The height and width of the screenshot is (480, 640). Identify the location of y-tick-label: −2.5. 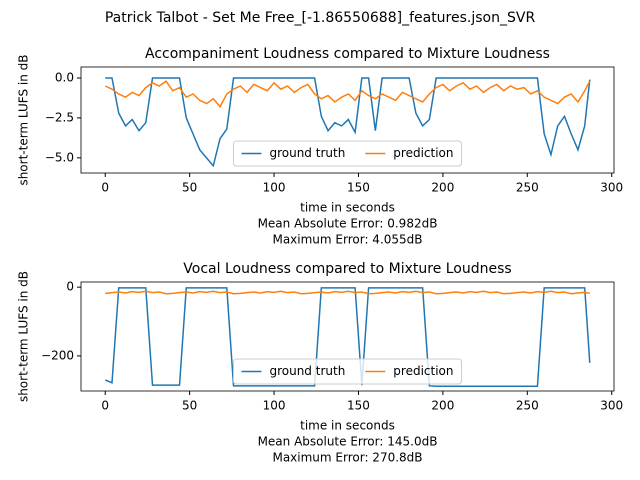
(59, 117).